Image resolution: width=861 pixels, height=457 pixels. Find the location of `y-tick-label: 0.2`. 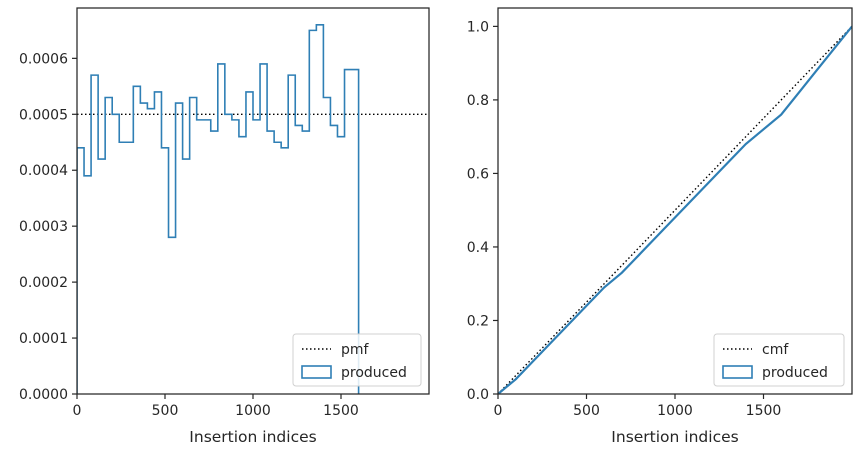

y-tick-label: 0.2 is located at coordinates (478, 321).